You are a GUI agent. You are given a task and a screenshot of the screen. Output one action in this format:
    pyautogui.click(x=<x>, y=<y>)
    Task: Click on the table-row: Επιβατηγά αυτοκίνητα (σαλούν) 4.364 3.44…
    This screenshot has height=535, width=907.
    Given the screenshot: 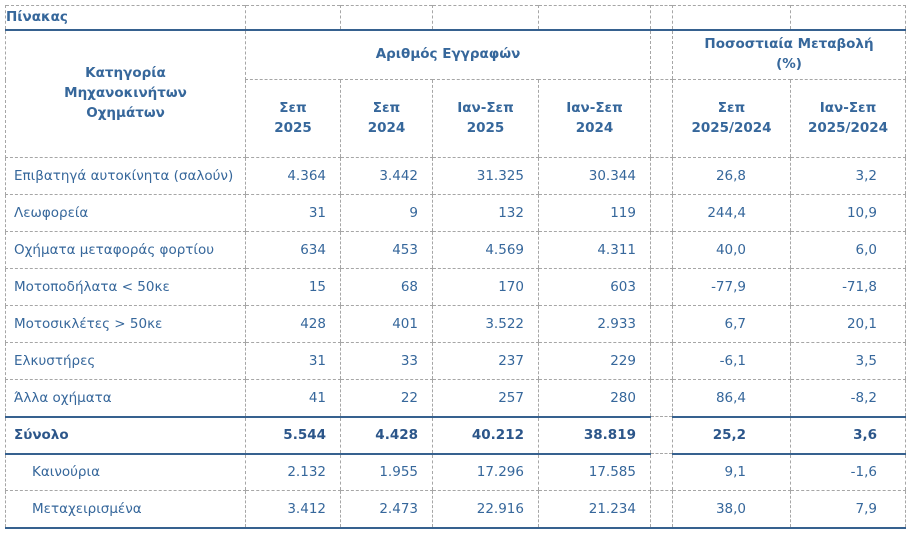 What is the action you would take?
    pyautogui.click(x=455, y=176)
    